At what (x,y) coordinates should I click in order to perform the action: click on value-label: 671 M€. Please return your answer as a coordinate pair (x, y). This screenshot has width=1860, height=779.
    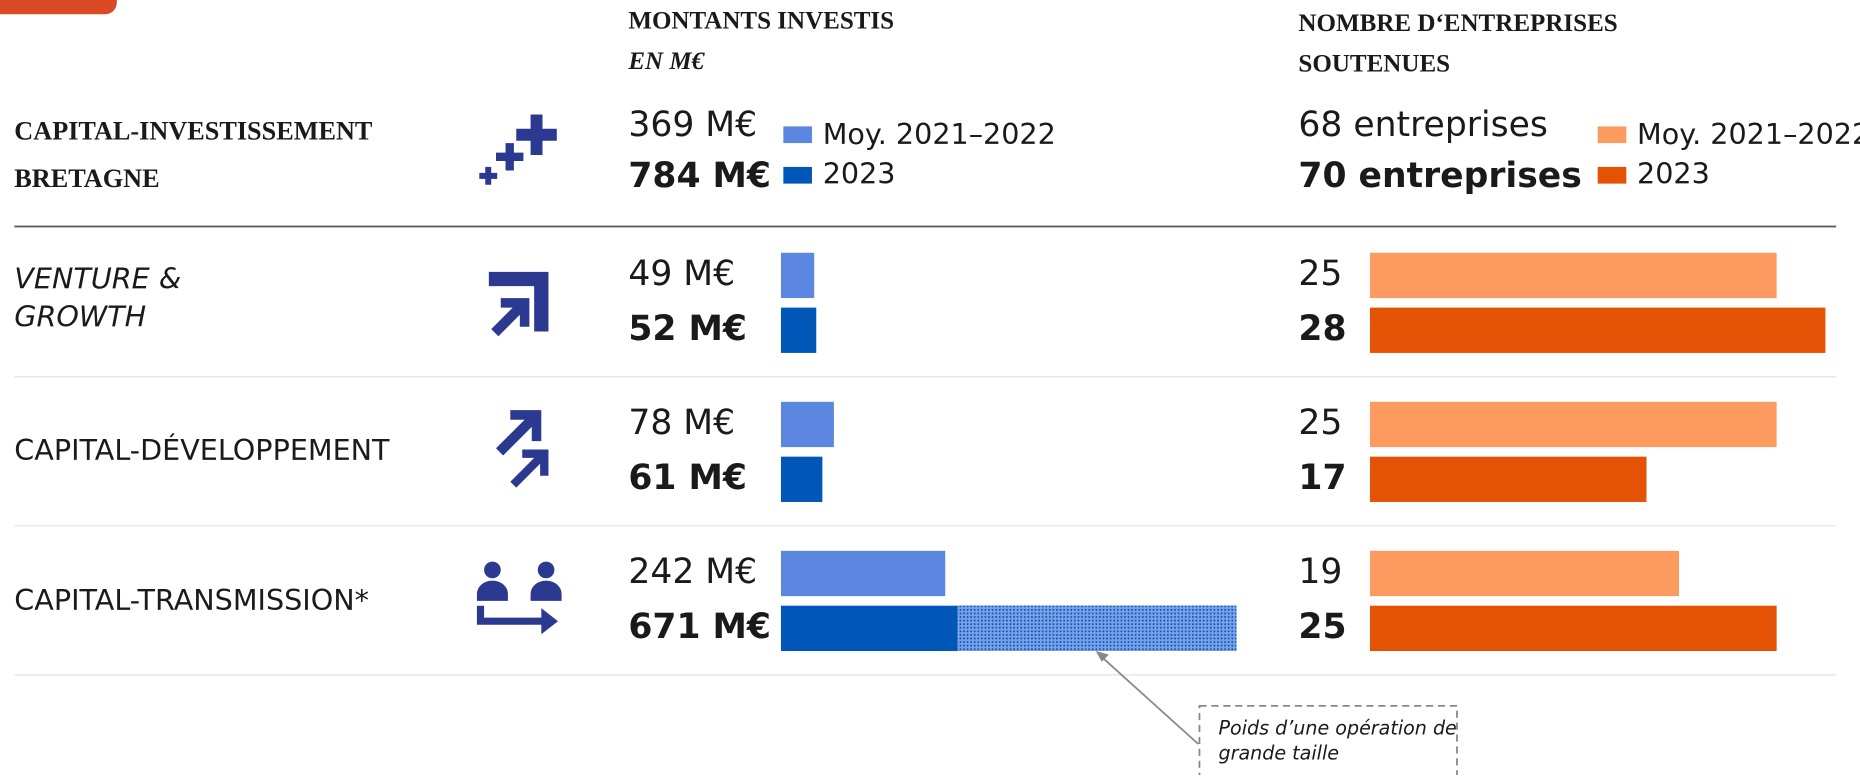
    Looking at the image, I should click on (699, 627).